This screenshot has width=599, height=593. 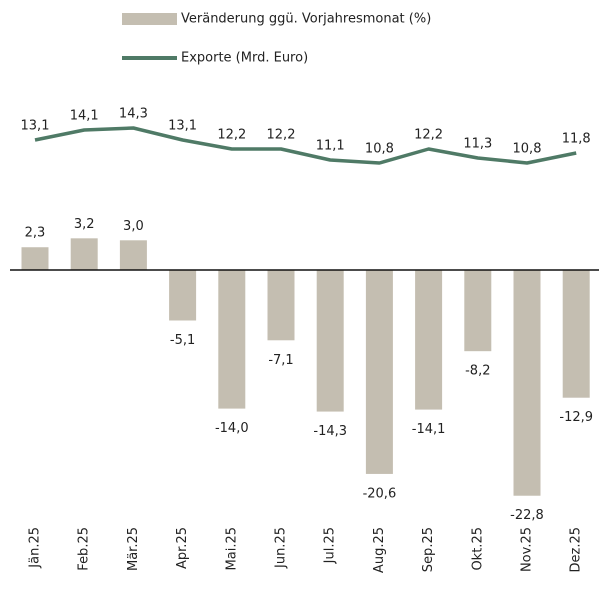 What do you see at coordinates (576, 139) in the screenshot?
I see `data-label: 11,8` at bounding box center [576, 139].